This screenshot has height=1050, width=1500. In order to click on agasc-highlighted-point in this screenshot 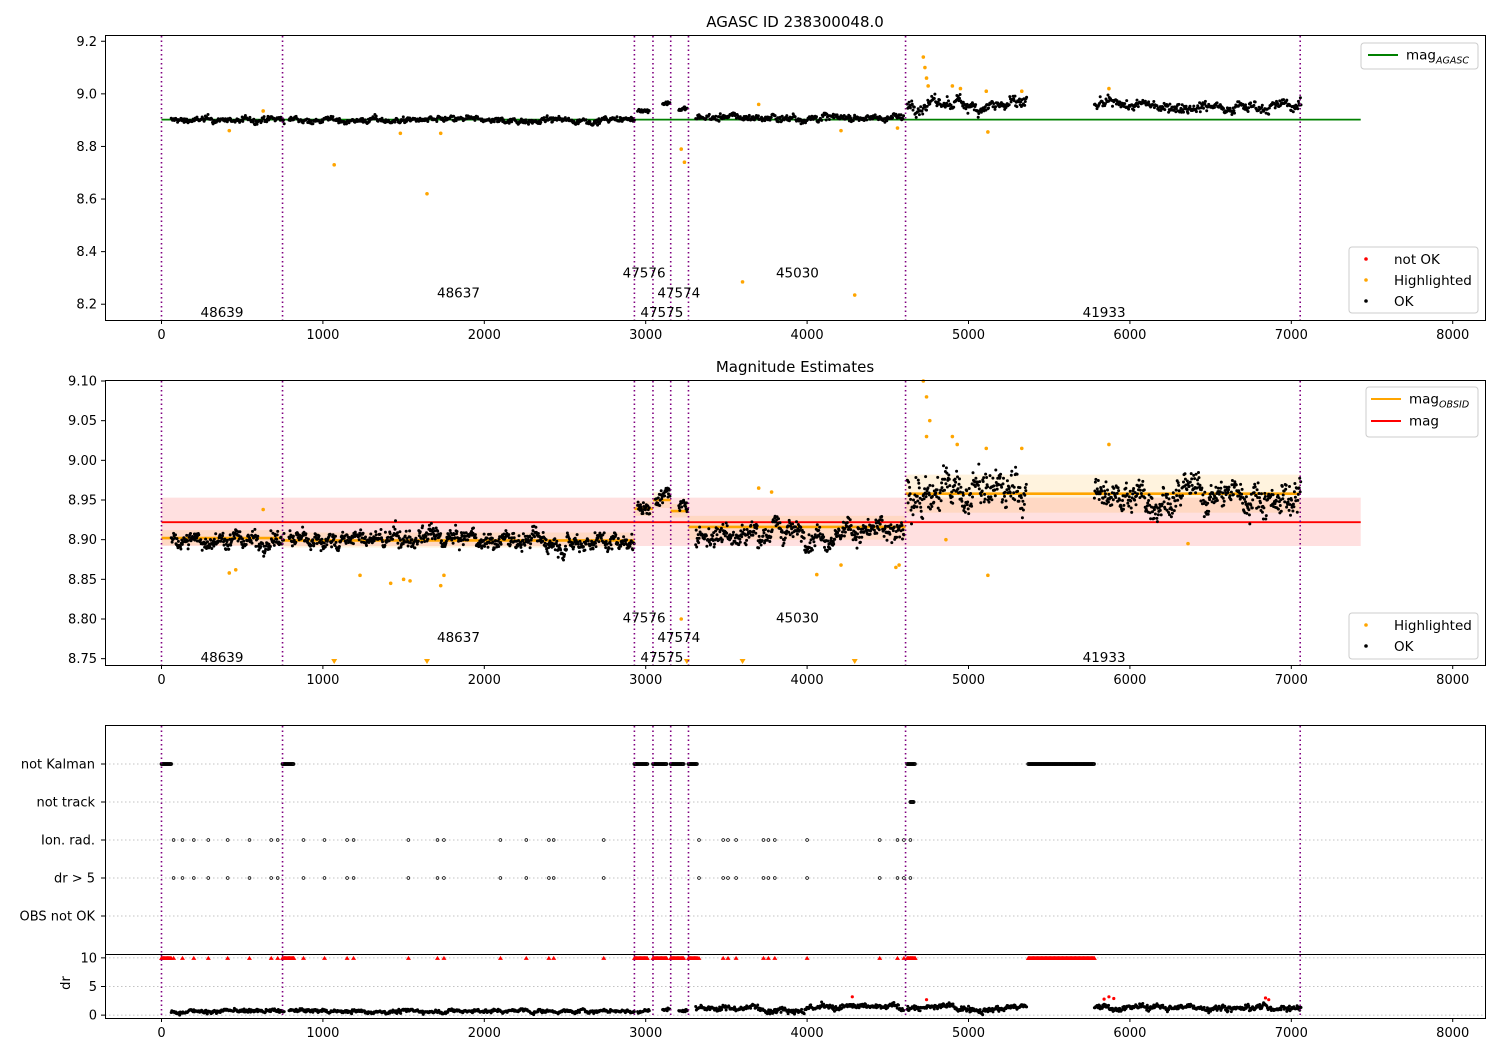, I will do `click(897, 128)`.